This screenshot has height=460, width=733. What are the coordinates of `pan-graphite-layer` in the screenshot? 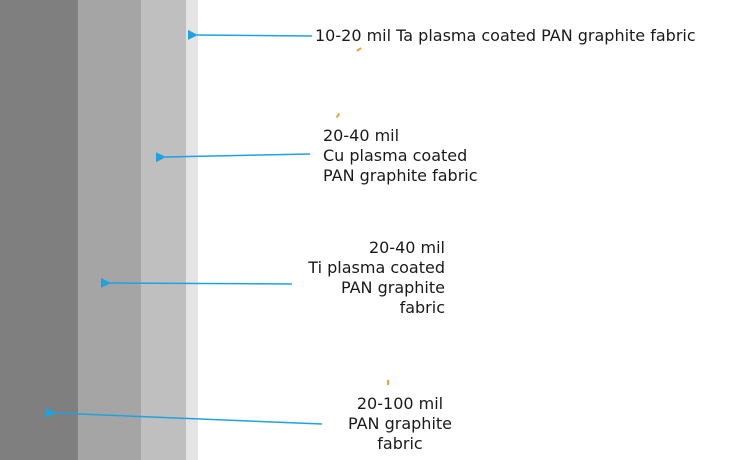 It's located at (39, 230).